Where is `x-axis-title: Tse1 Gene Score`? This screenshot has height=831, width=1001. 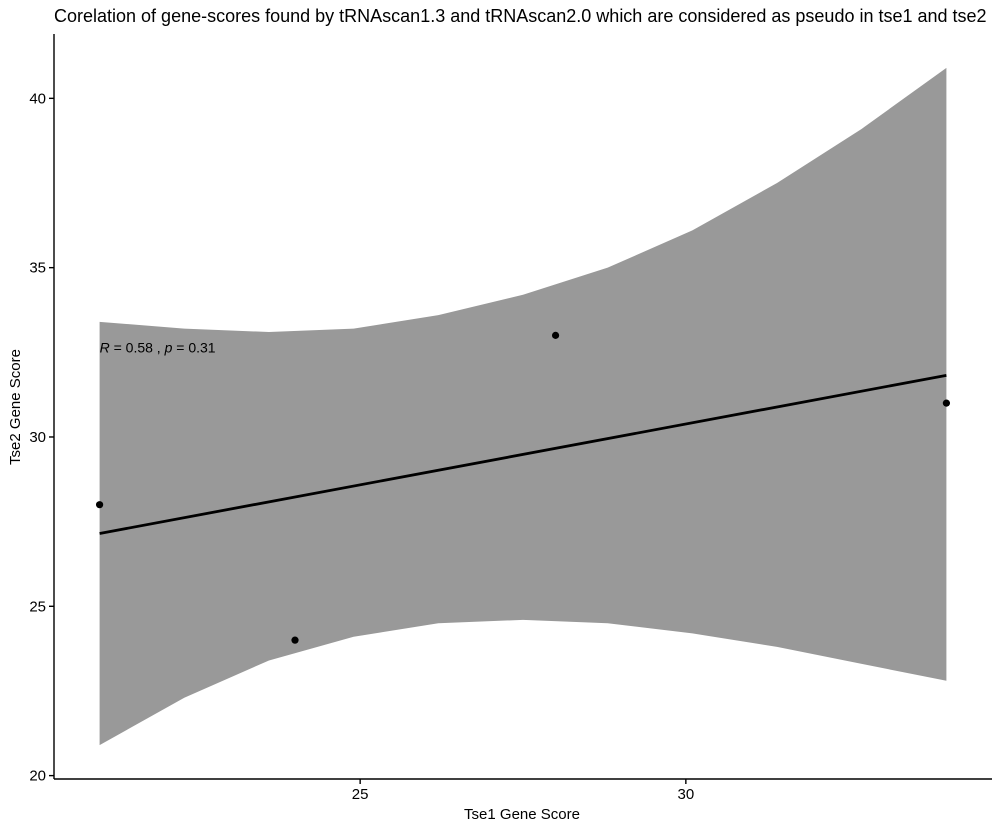 x-axis-title: Tse1 Gene Score is located at coordinates (522, 814).